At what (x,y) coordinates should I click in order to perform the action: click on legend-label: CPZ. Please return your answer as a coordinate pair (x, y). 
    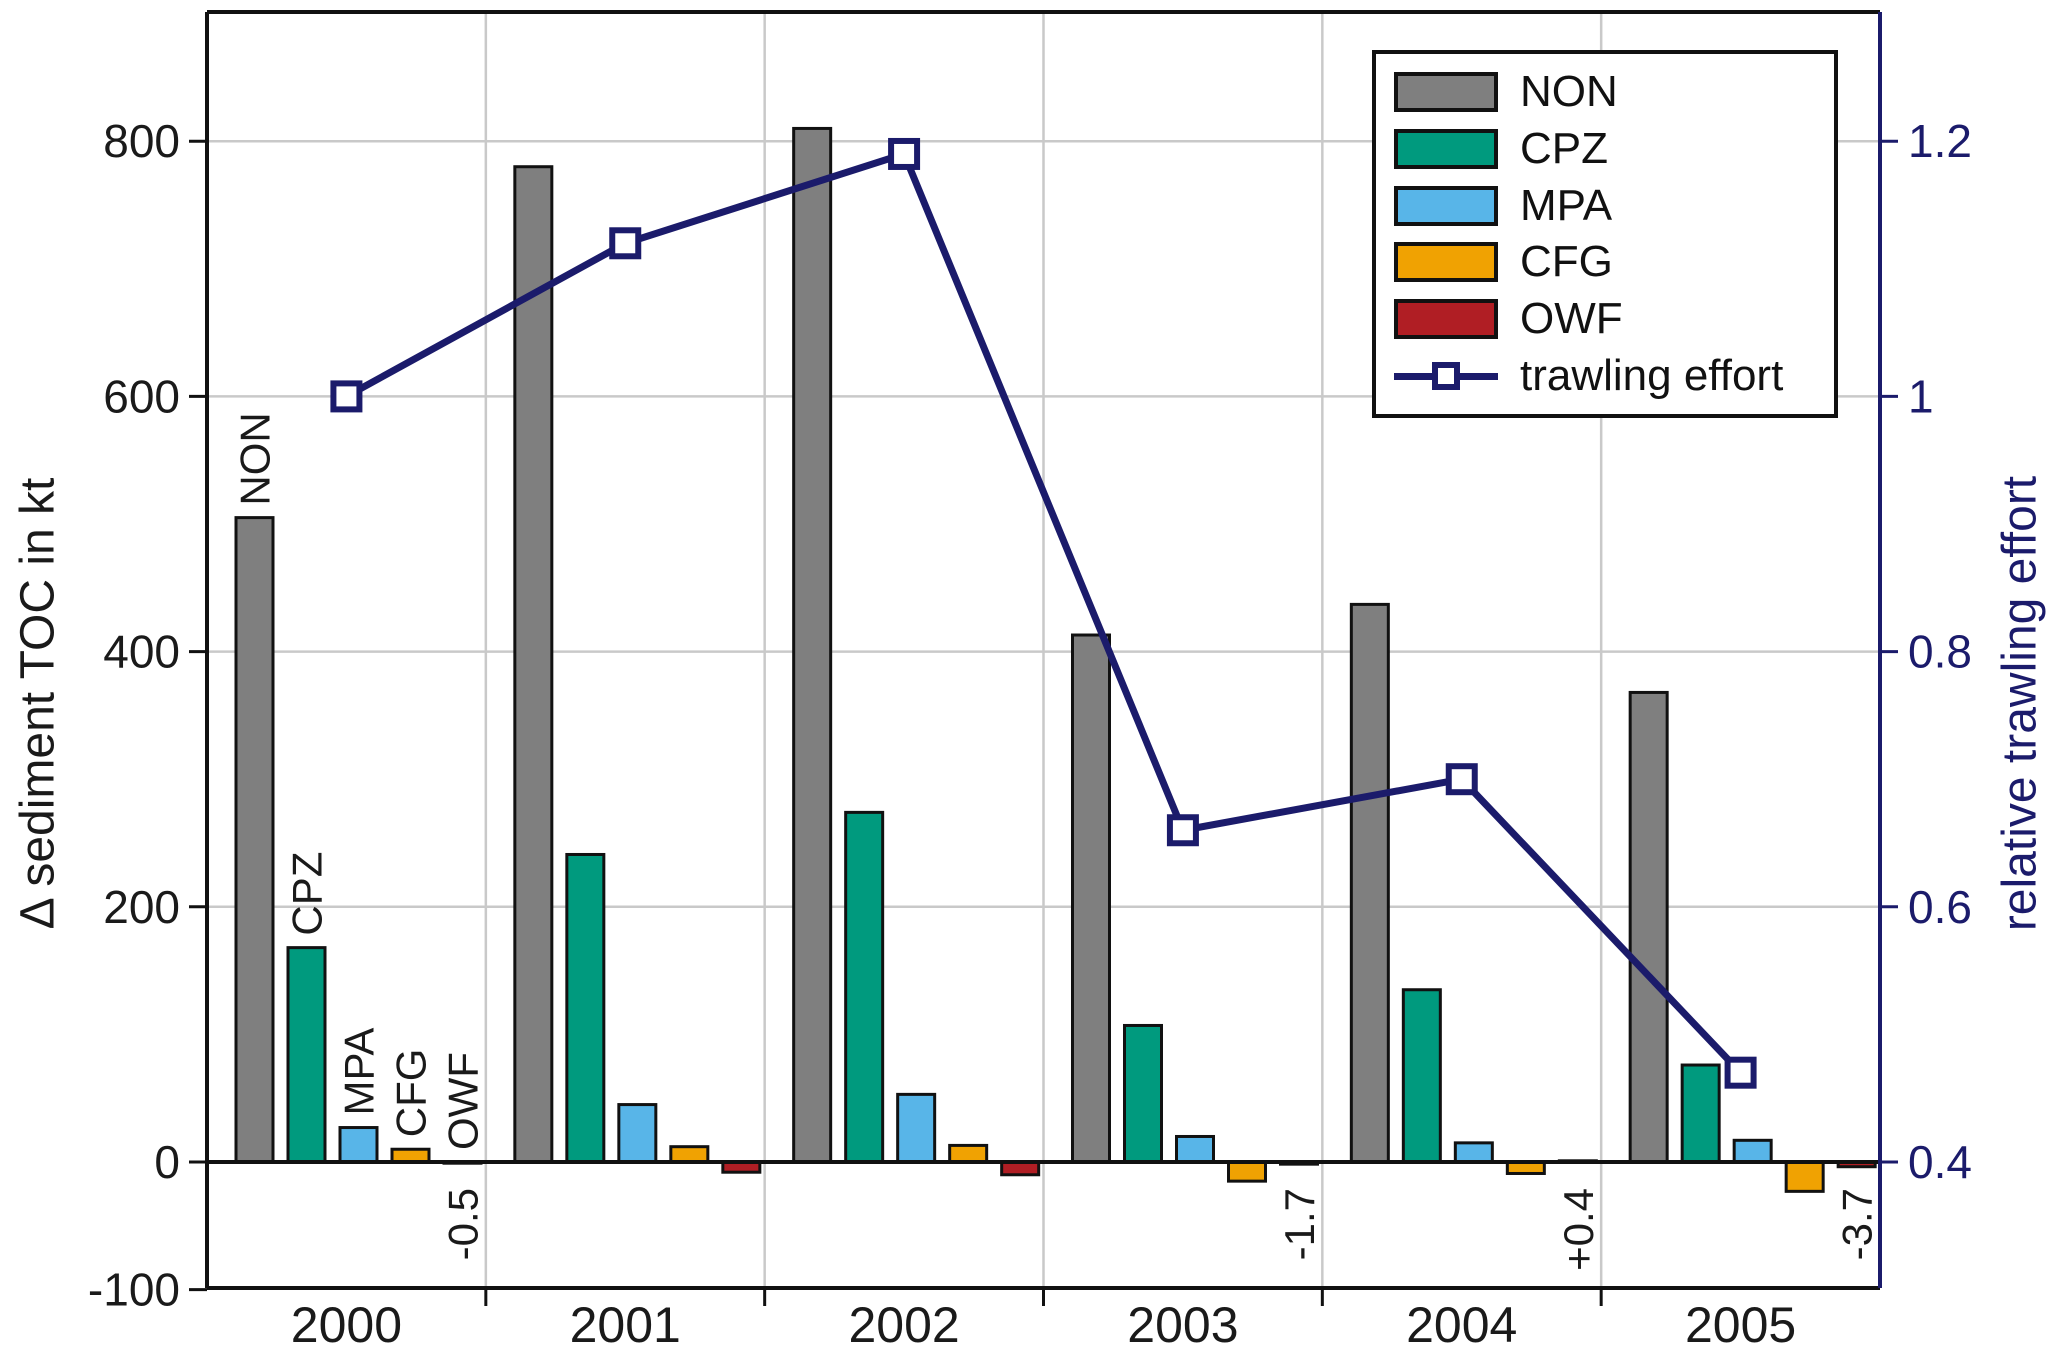
    Looking at the image, I should click on (1564, 148).